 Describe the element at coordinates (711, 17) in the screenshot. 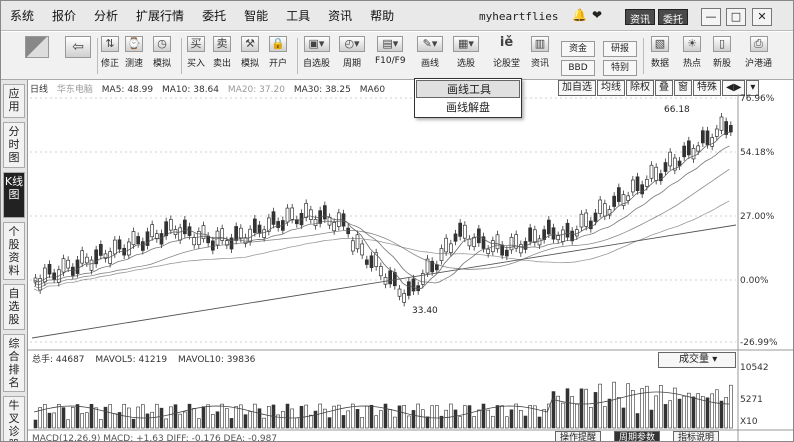

I see `minimize-button: —` at that location.